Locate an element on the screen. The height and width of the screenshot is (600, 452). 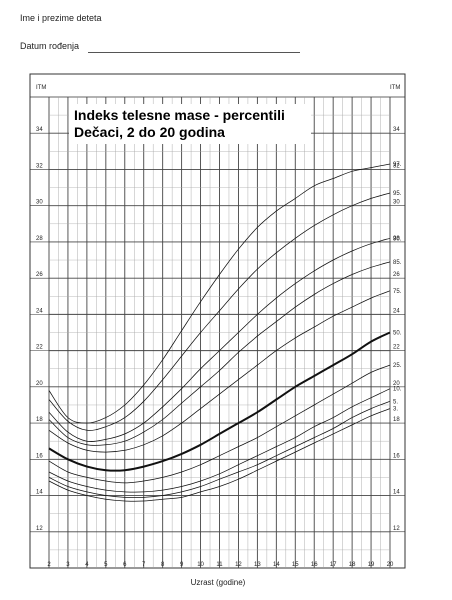
chart-title: Indeks telesne mase - percentili is located at coordinates (179, 115).